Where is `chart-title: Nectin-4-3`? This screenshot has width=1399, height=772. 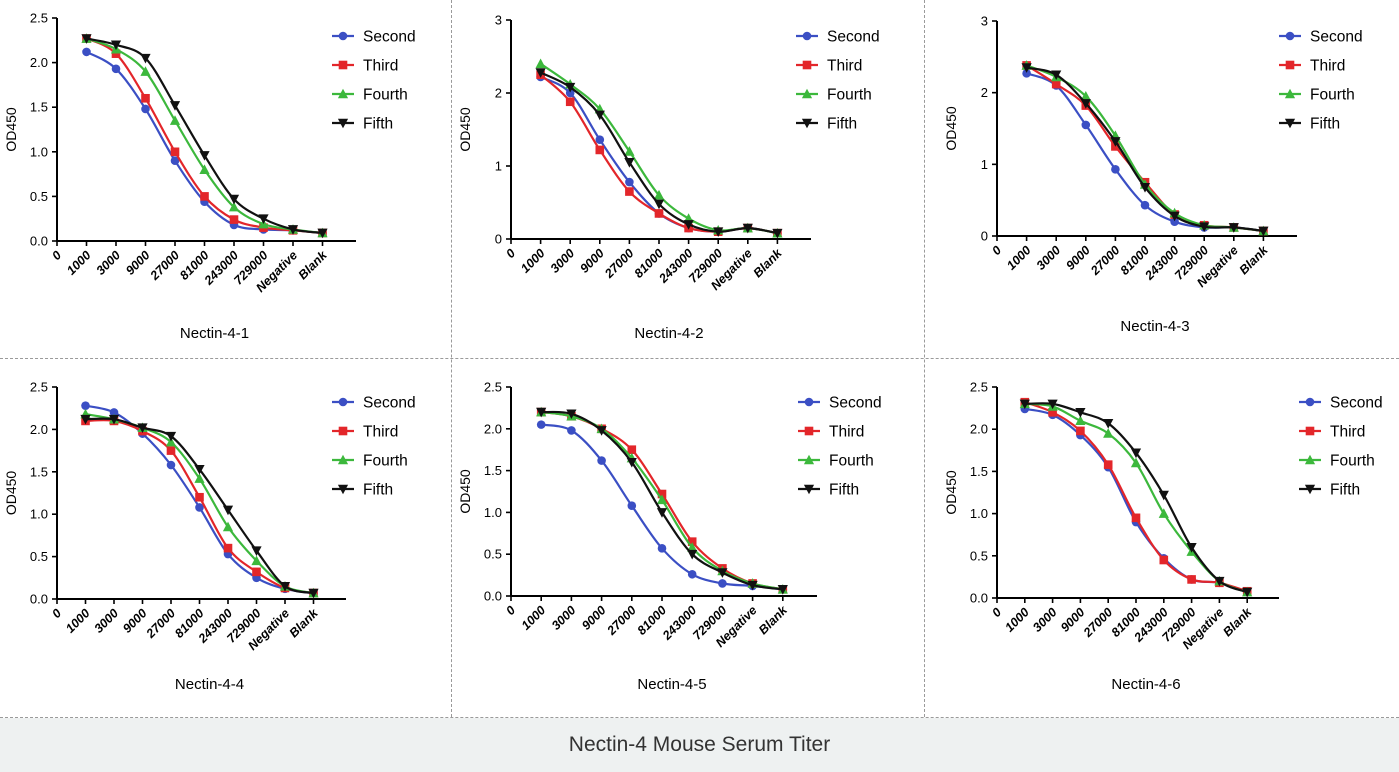 chart-title: Nectin-4-3 is located at coordinates (1154, 326).